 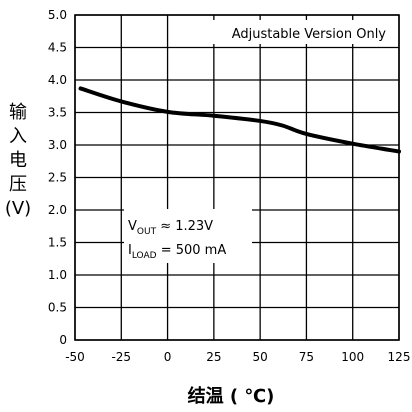 What do you see at coordinates (18, 208) in the screenshot?
I see `y-axis-label-unit: (V)` at bounding box center [18, 208].